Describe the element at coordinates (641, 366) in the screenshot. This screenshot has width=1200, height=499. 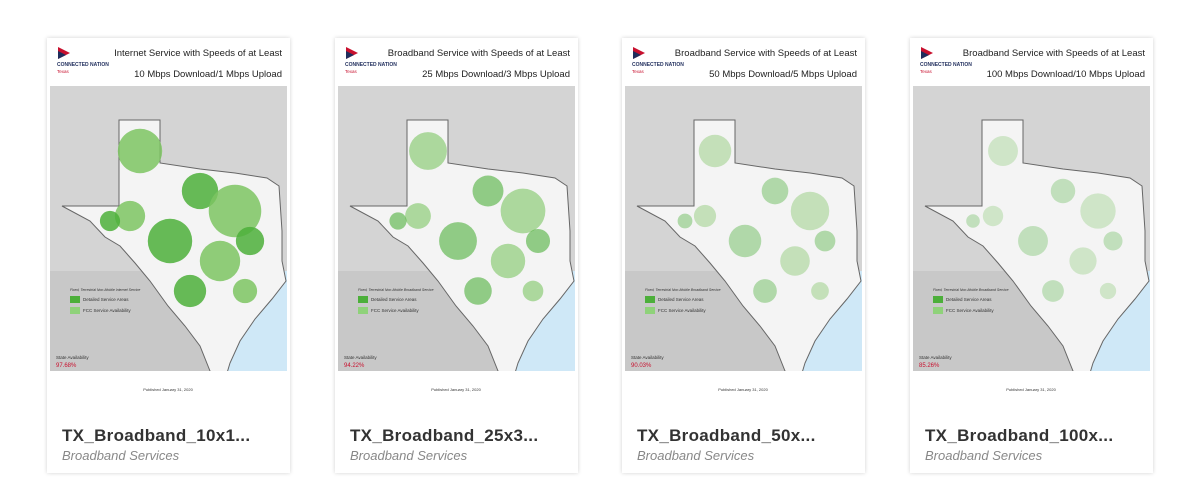
I see `availability-value: 90.03%` at that location.